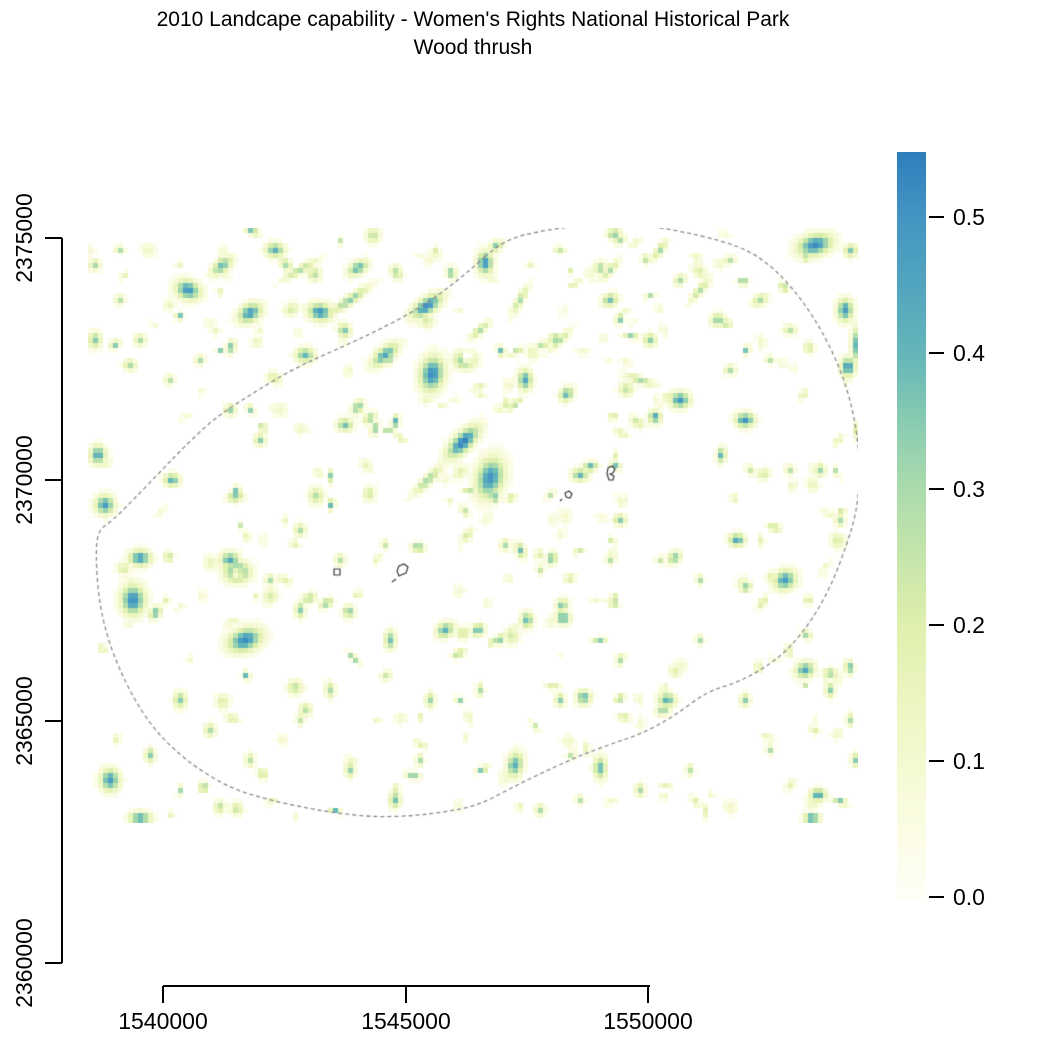 This screenshot has width=1050, height=1050. Describe the element at coordinates (24, 480) in the screenshot. I see `y-axis-tick-label: 2370000` at that location.